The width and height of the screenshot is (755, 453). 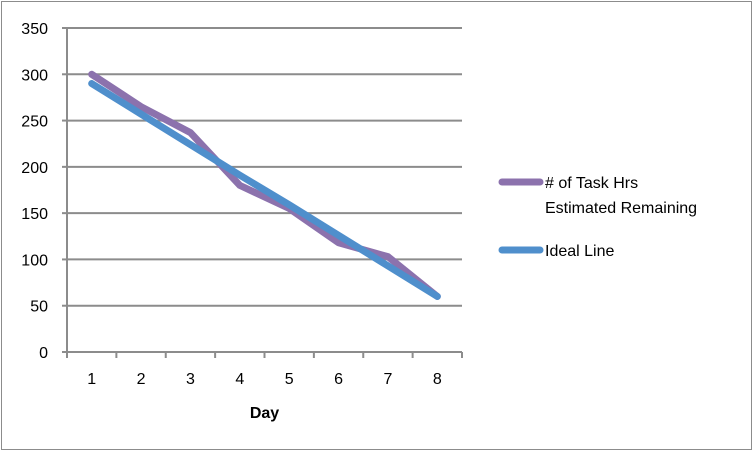 What do you see at coordinates (264, 413) in the screenshot?
I see `x-axis-title: Day` at bounding box center [264, 413].